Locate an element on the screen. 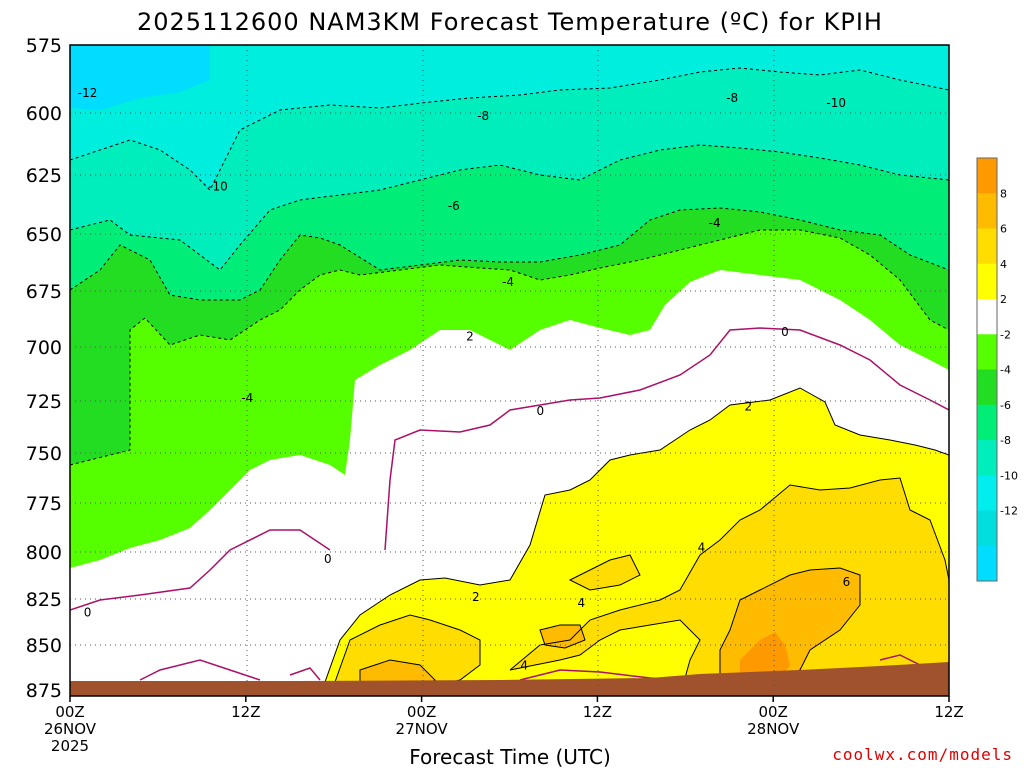 This screenshot has width=1024, height=768. x-tick-label: 28NOV is located at coordinates (773, 729).